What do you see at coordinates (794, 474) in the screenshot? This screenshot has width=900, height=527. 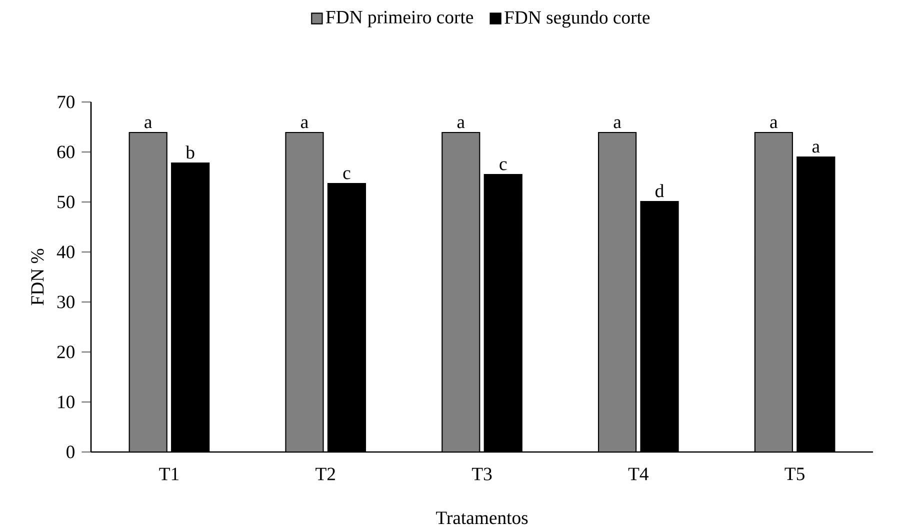 I see `x-tick-label: T5` at bounding box center [794, 474].